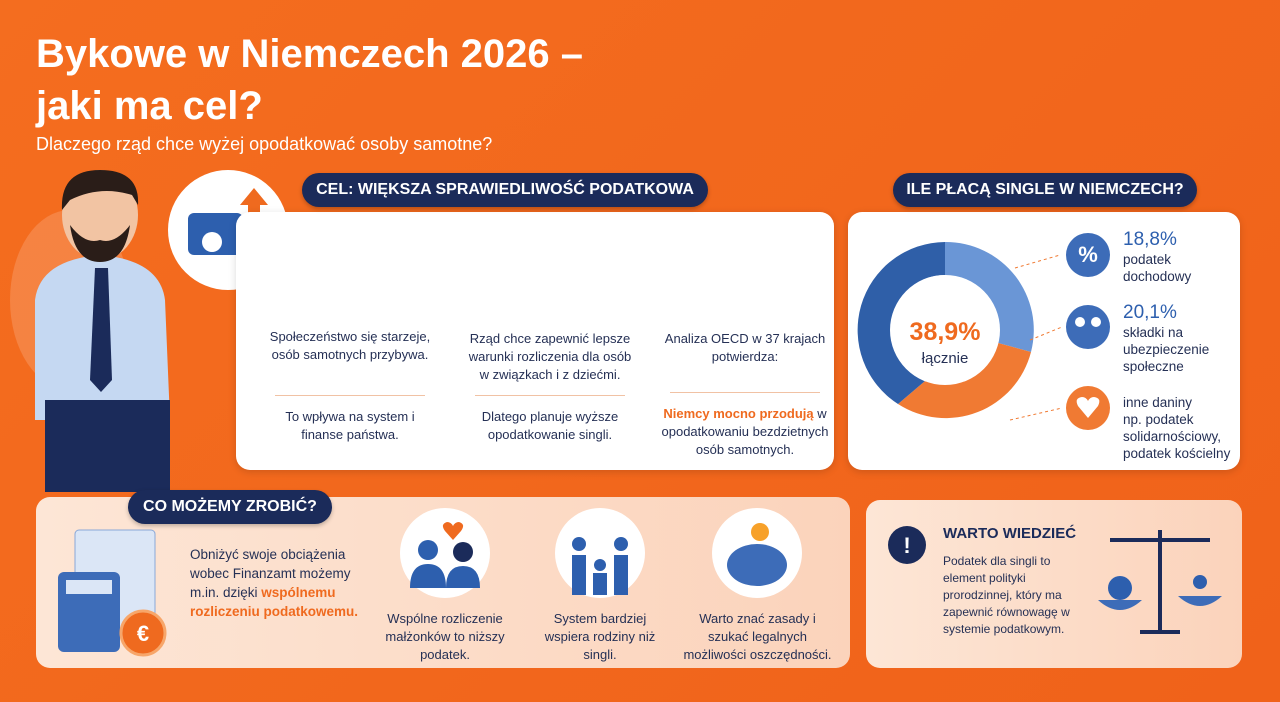 This screenshot has height=702, width=1280. What do you see at coordinates (738, 413) in the screenshot?
I see `highlight: Niemcy mocno przodują` at bounding box center [738, 413].